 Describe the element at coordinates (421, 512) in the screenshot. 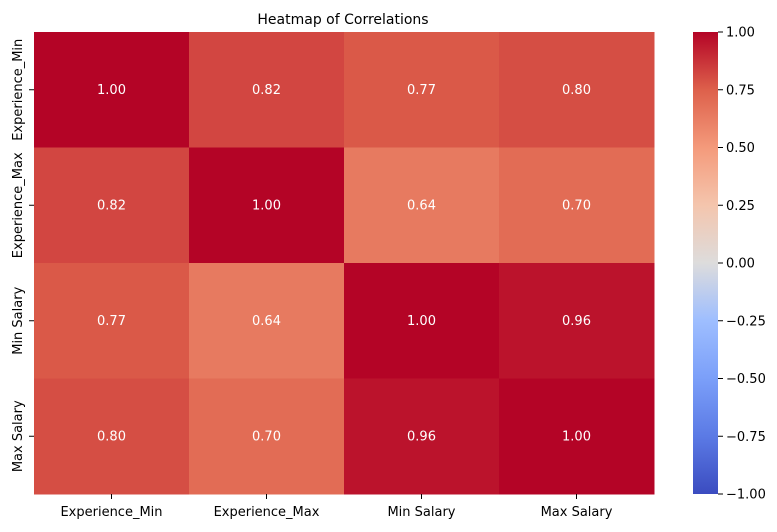

I see `x-tick-label: Min Salary` at that location.